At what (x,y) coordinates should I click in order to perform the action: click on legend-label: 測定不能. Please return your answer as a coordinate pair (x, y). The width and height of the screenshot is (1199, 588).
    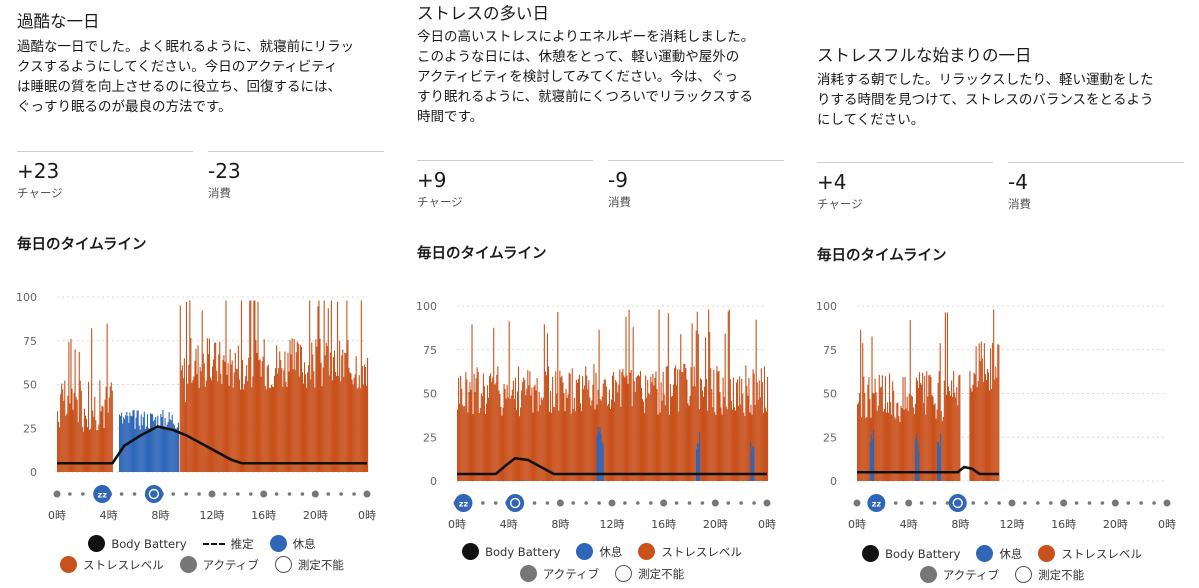
    Looking at the image, I should click on (1061, 574).